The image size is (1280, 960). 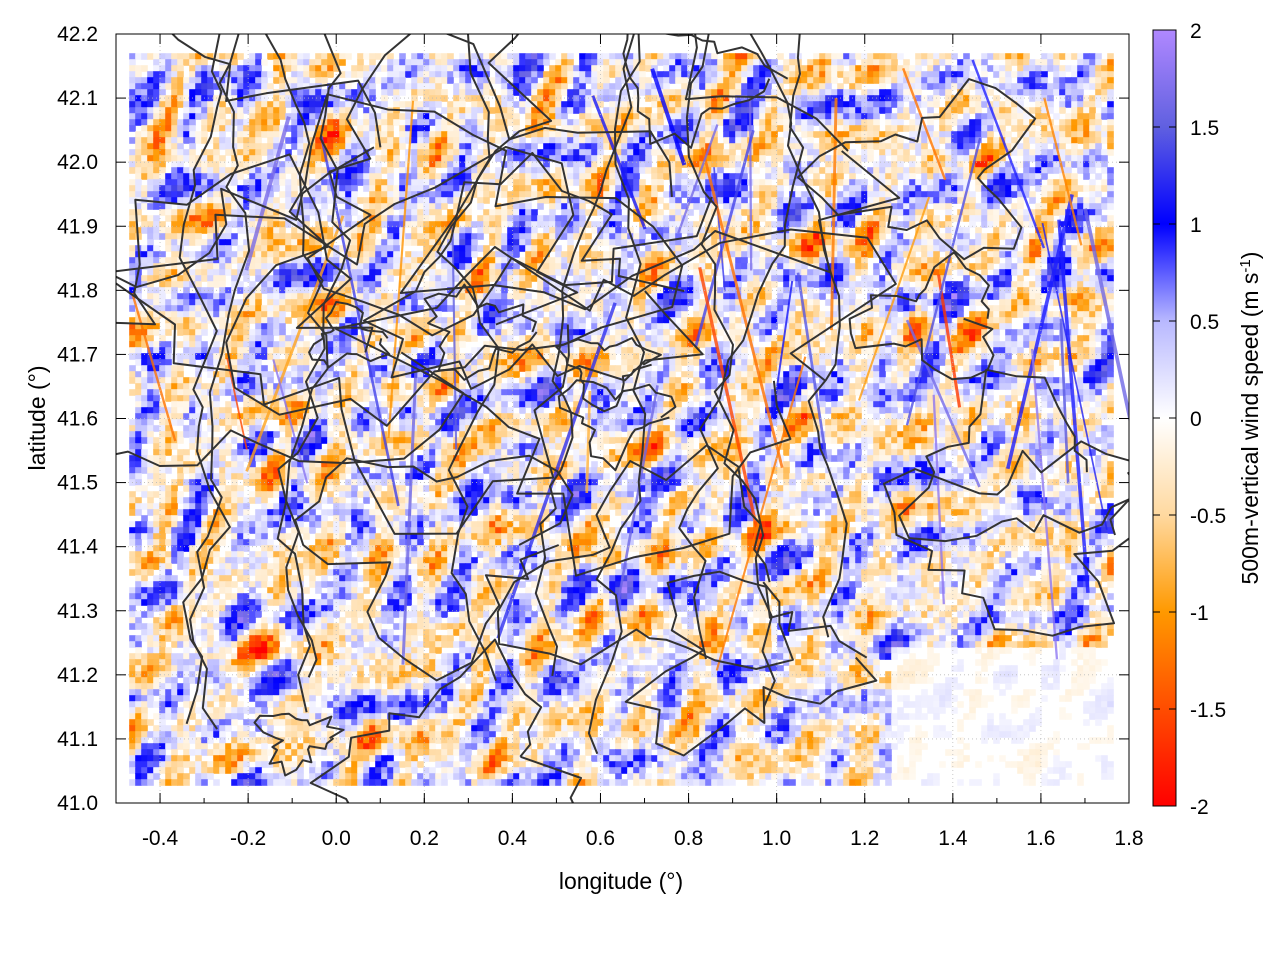 I want to click on colorbar-tick-label: 0, so click(x=1196, y=419).